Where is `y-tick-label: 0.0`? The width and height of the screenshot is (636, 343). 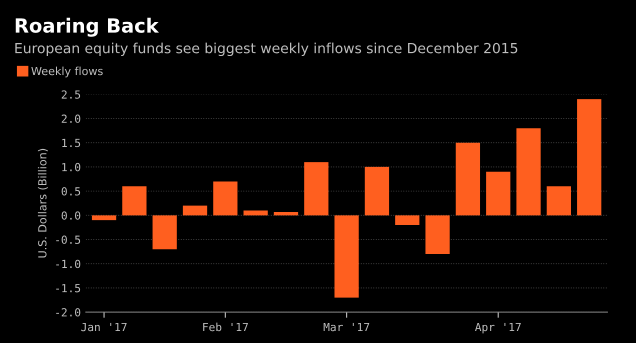
y-tick-label: 0.0 is located at coordinates (71, 215).